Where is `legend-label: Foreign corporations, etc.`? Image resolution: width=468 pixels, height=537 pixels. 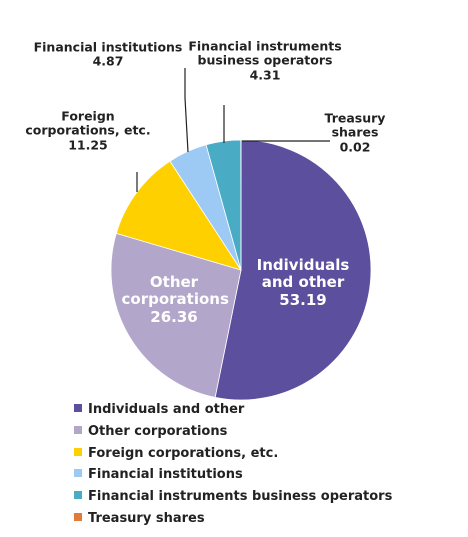 legend-label: Foreign corporations, etc. is located at coordinates (183, 453).